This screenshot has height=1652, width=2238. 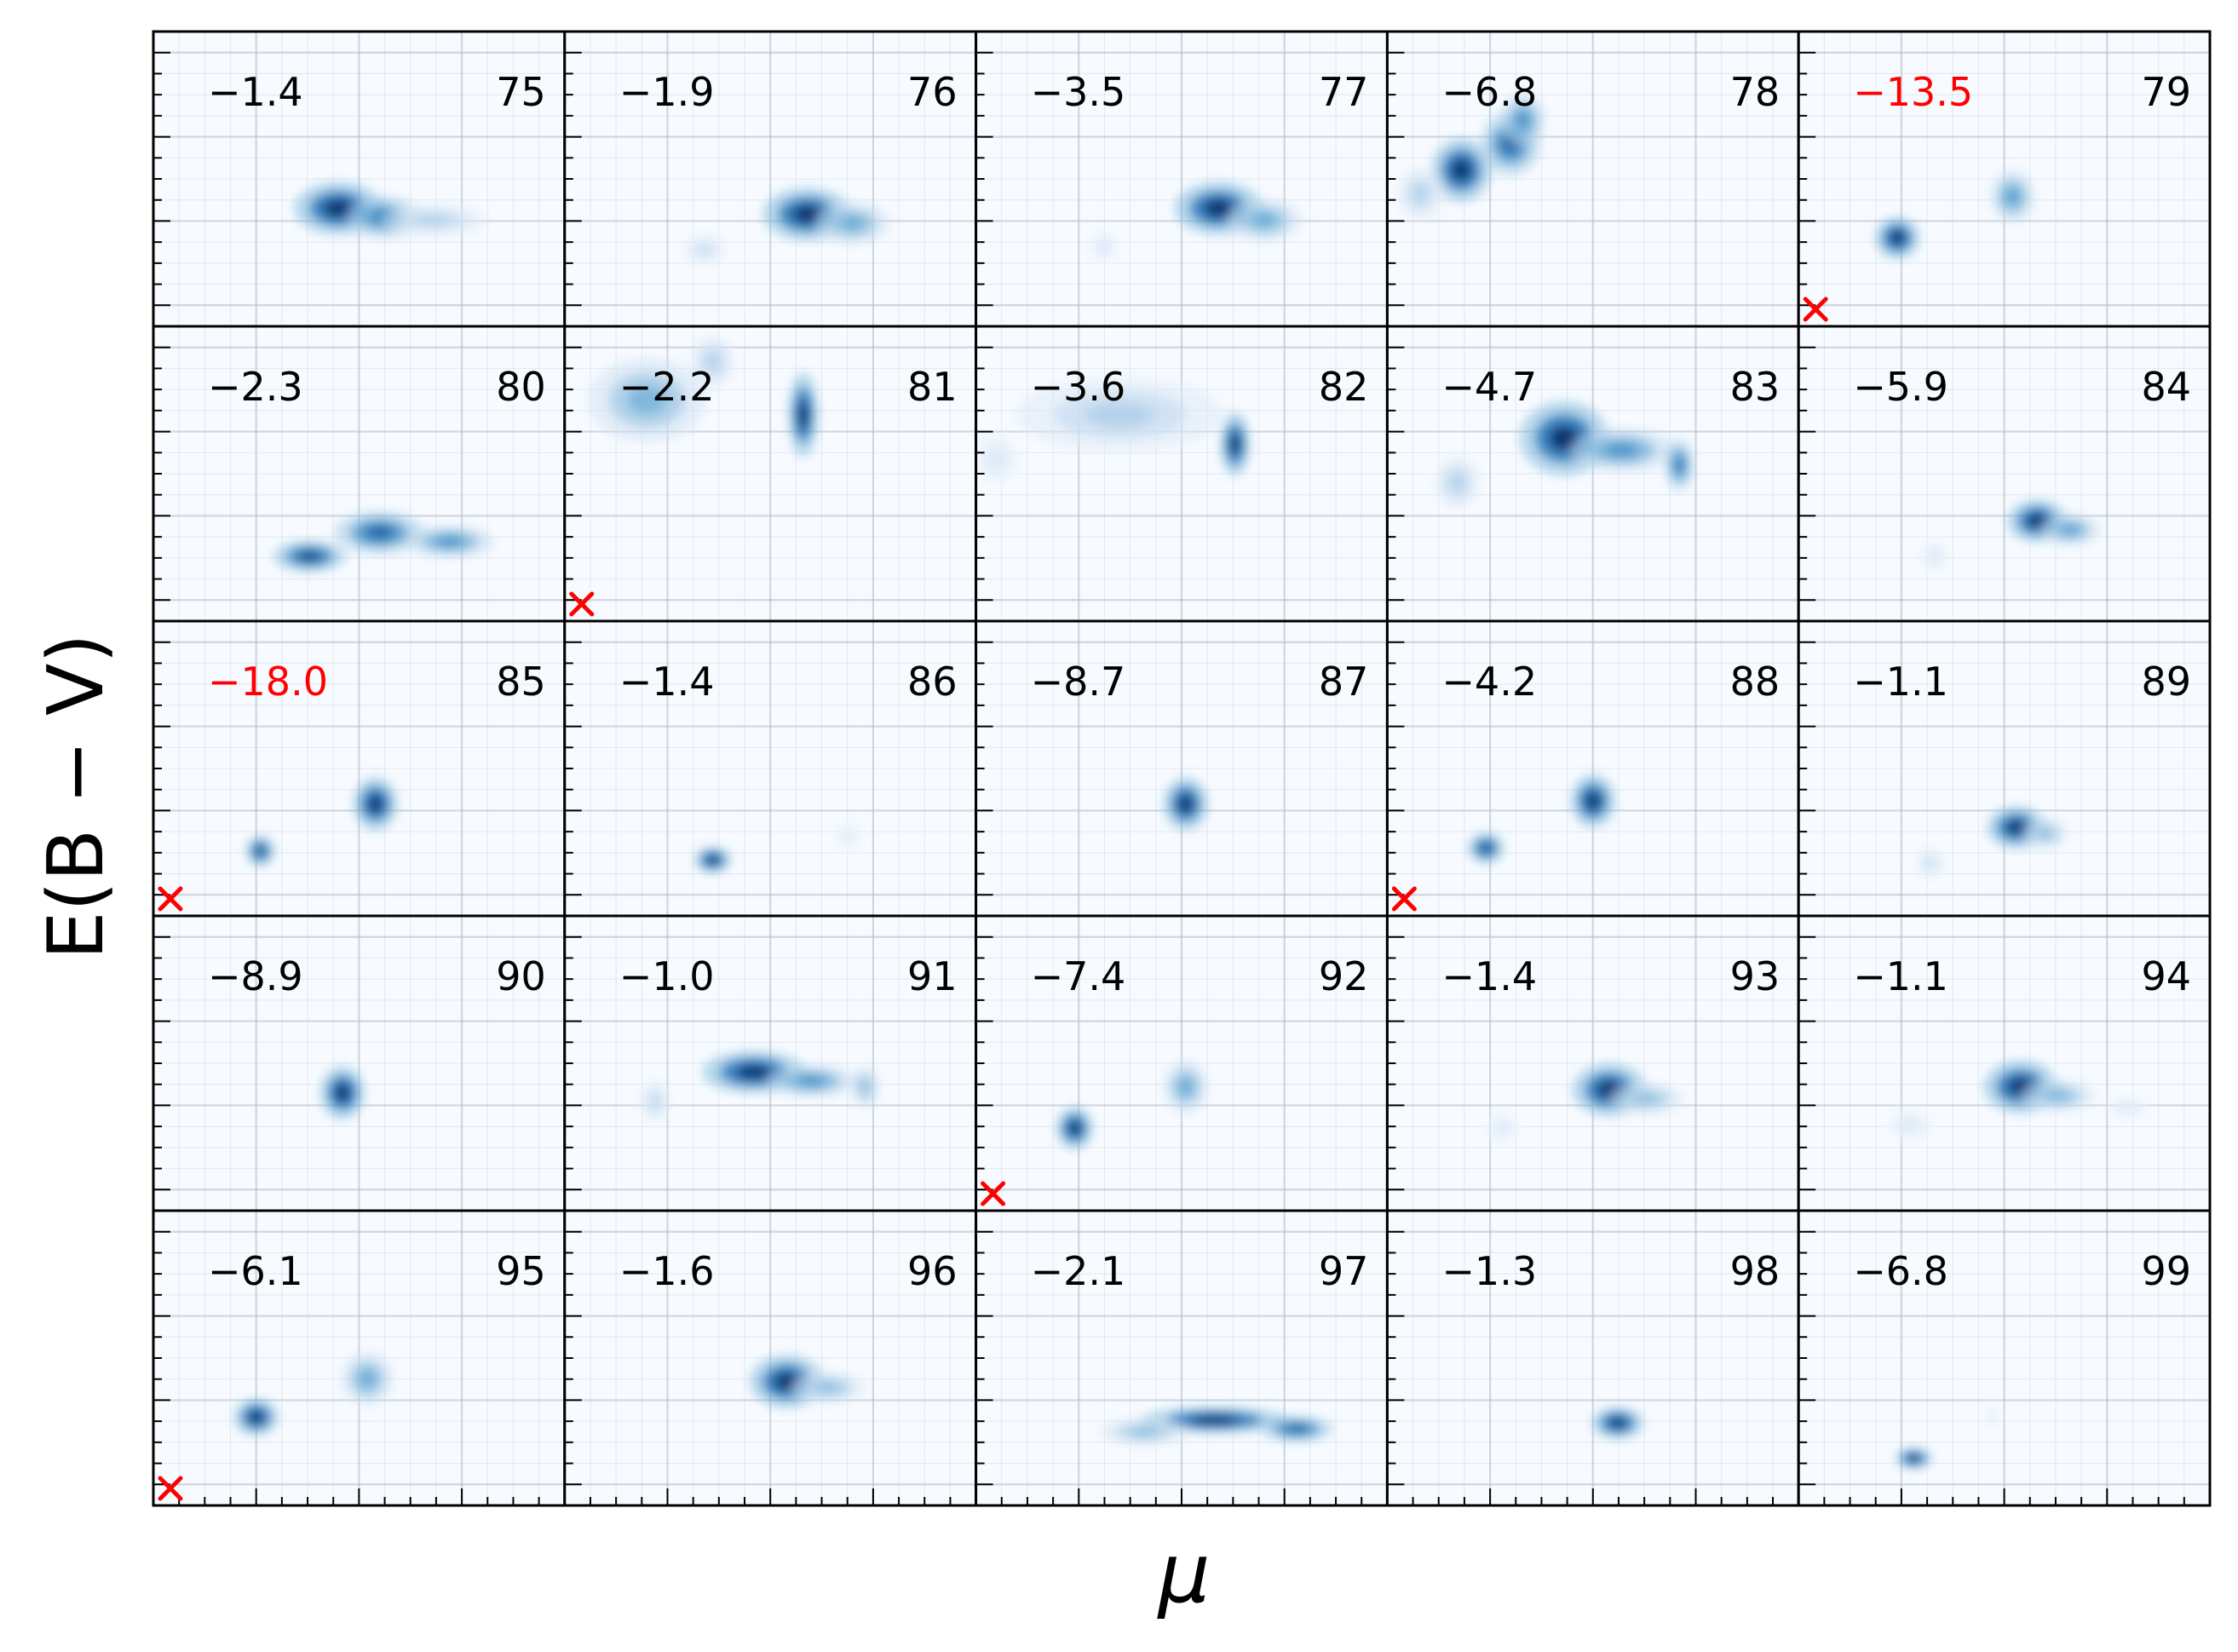 I want to click on panel-value-label: −6.1, so click(x=255, y=1271).